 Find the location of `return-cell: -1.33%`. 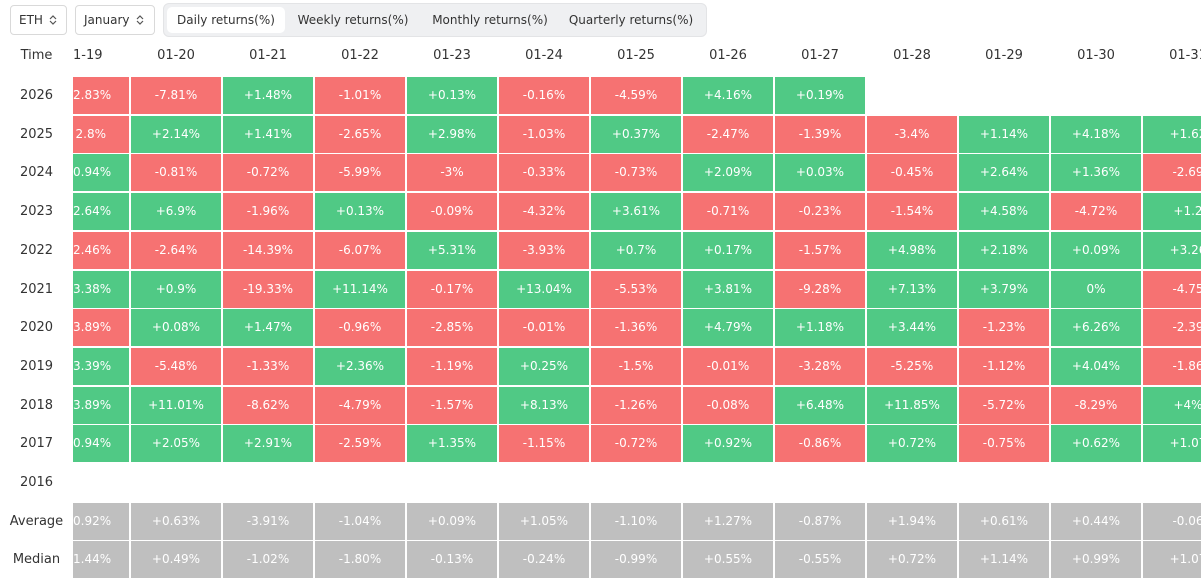

return-cell: -1.33% is located at coordinates (268, 366).